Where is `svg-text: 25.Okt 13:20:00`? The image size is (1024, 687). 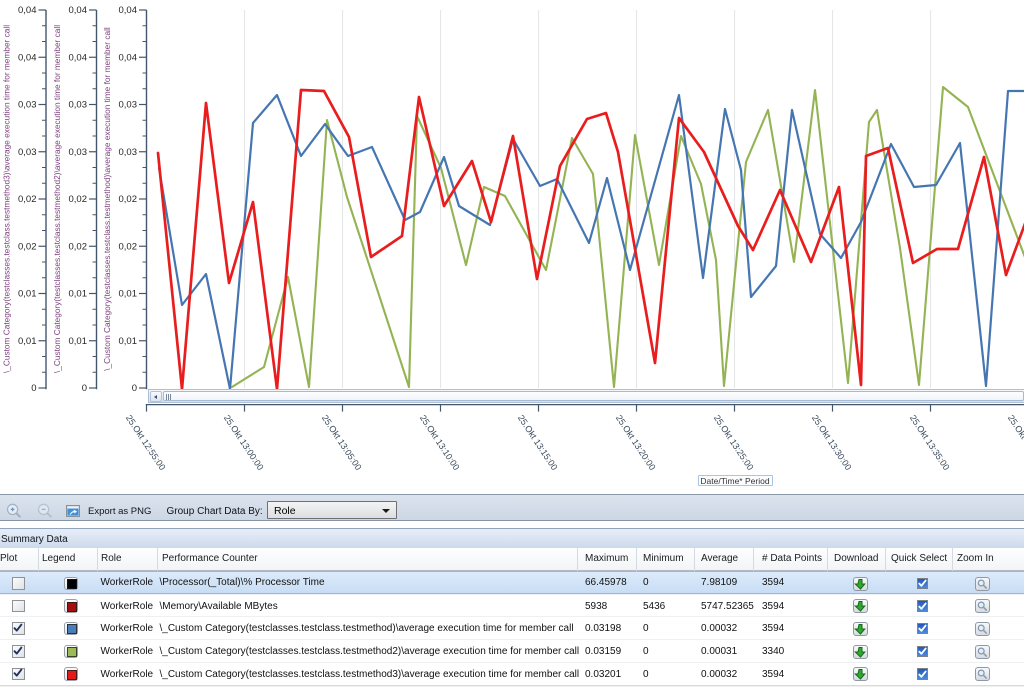 svg-text: 25.Okt 13:20:00 is located at coordinates (636, 442).